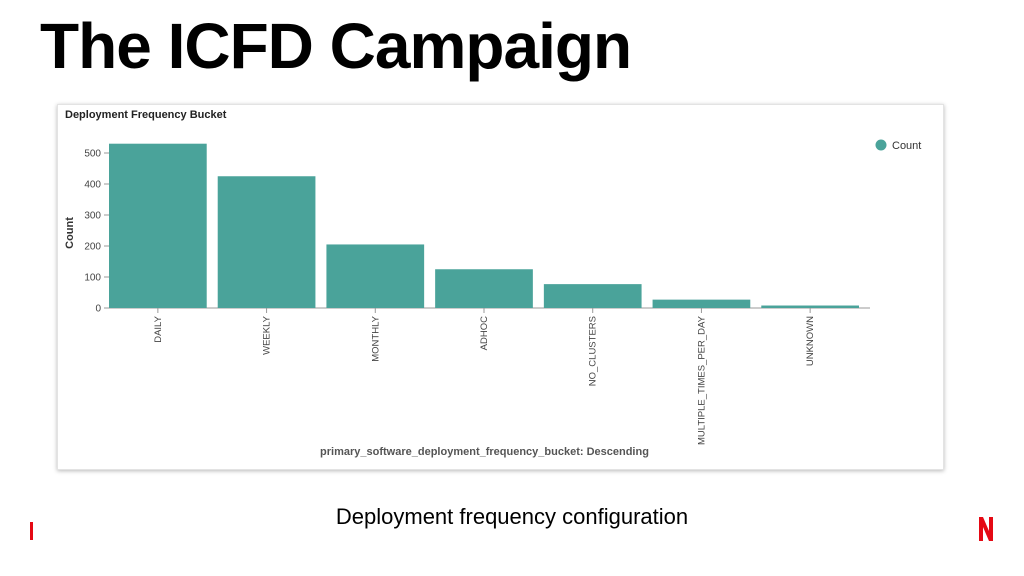  I want to click on x-tick-label: DAILY, so click(158, 328).